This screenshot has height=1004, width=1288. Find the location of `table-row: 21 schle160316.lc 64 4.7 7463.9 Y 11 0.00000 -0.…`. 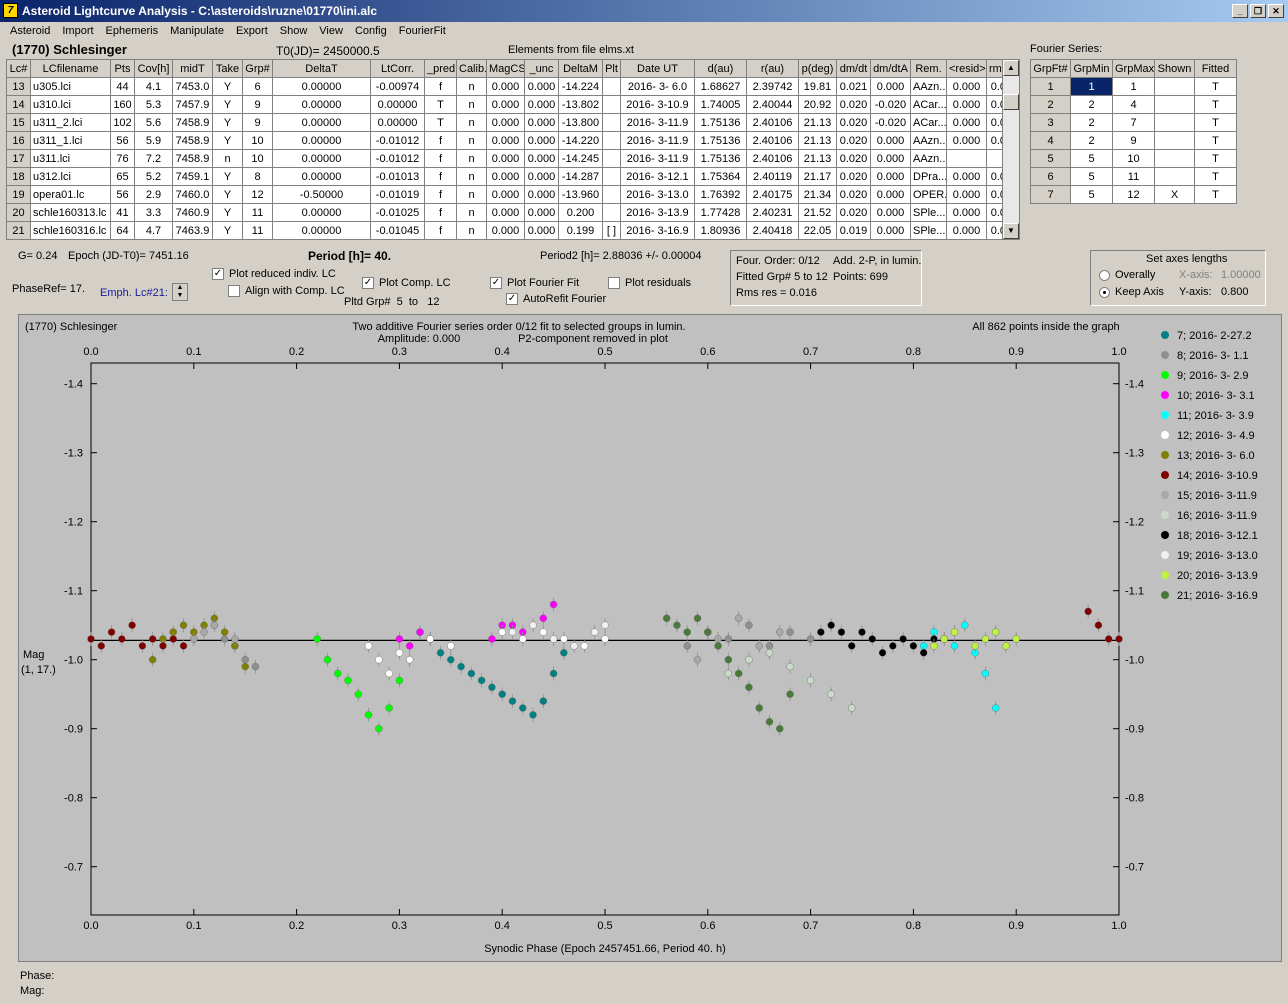

table-row: 21 schle160316.lc 64 4.7 7463.9 Y 11 0.00000 -0.… is located at coordinates (504, 230).